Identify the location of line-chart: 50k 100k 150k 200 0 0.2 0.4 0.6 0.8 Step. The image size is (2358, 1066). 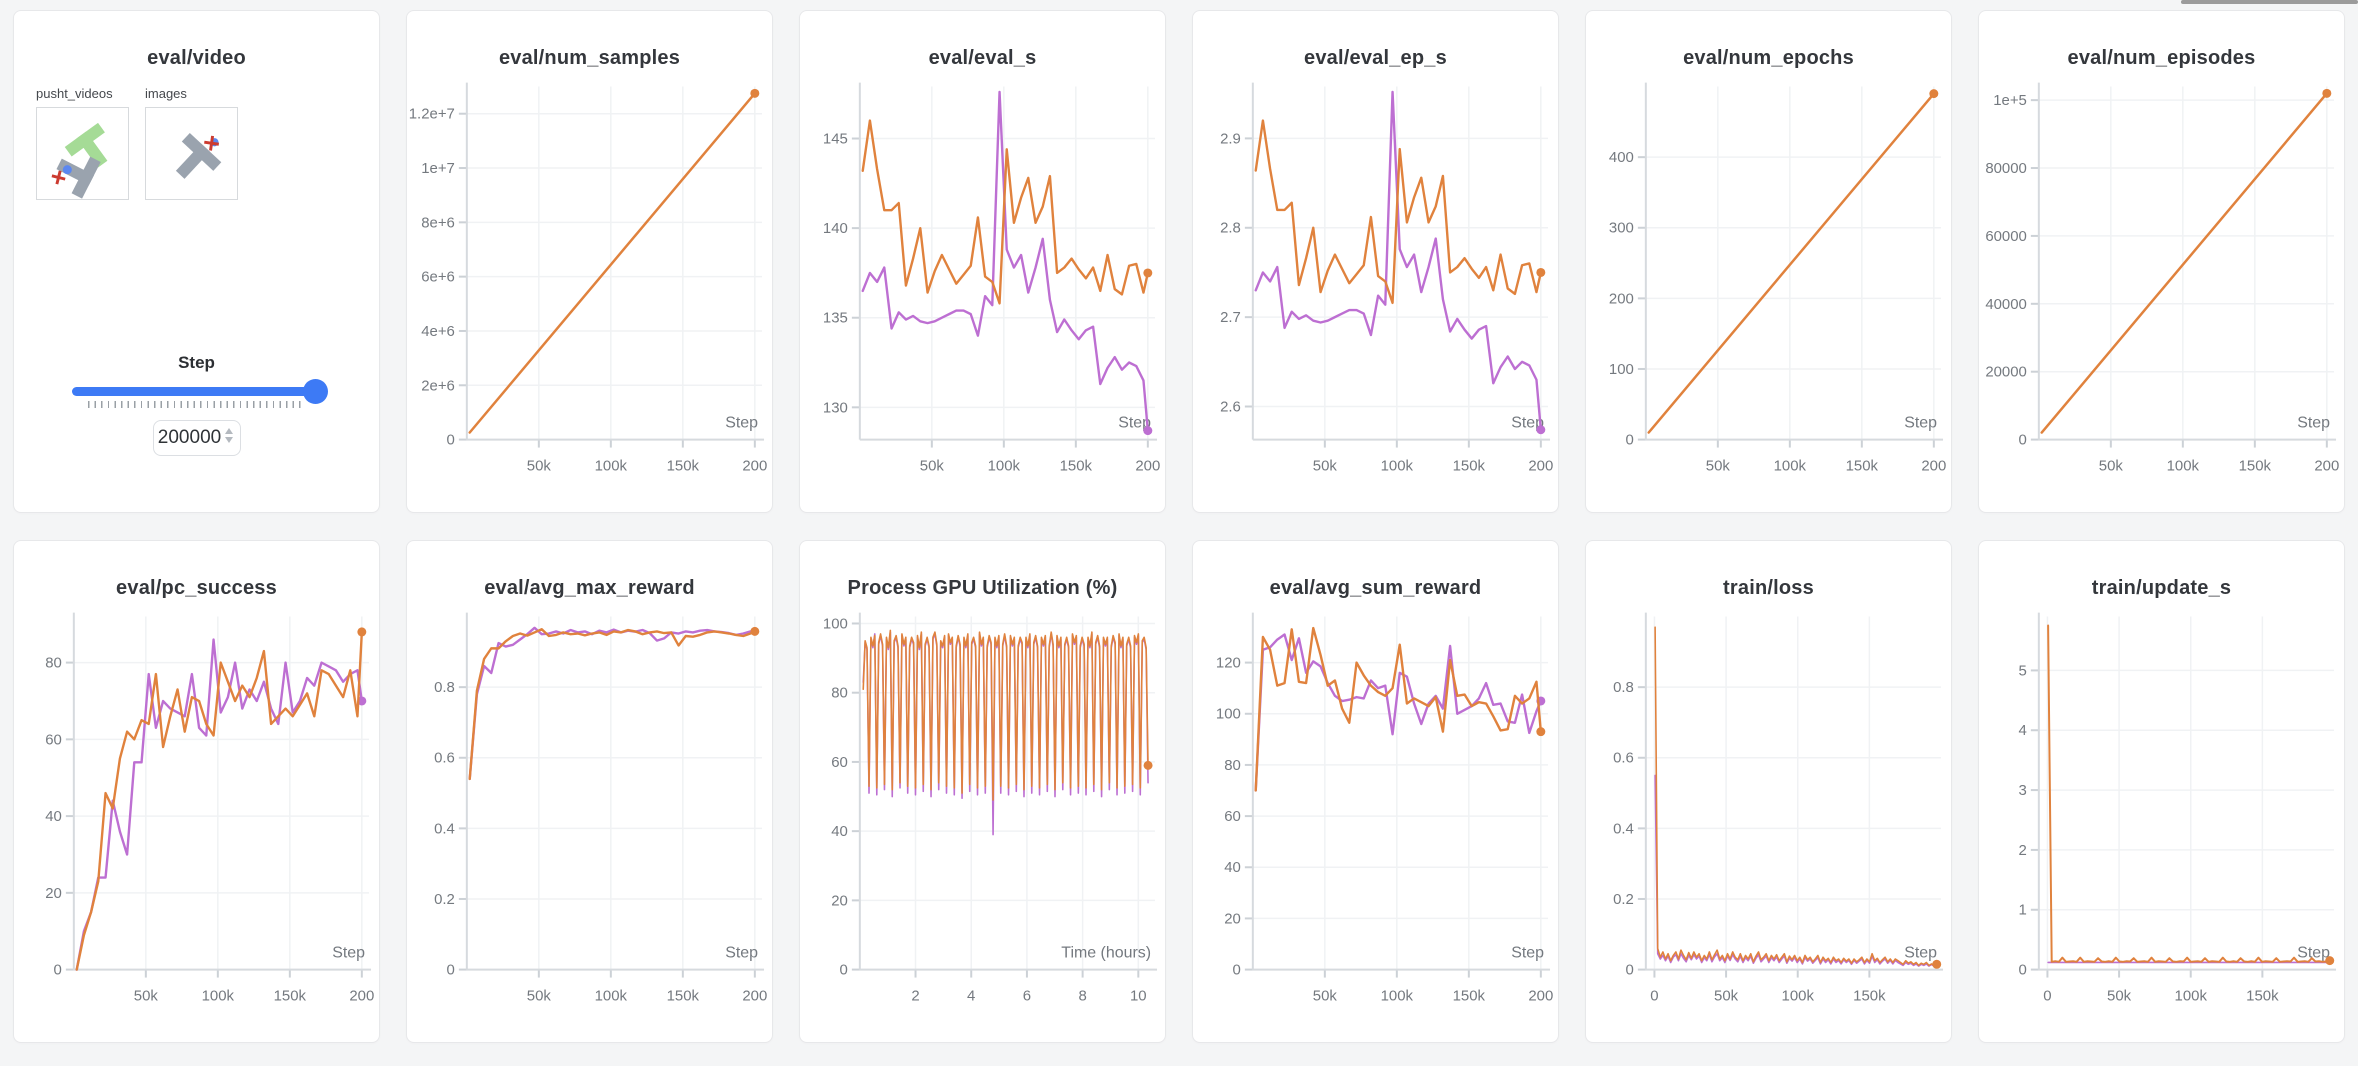
(589, 819).